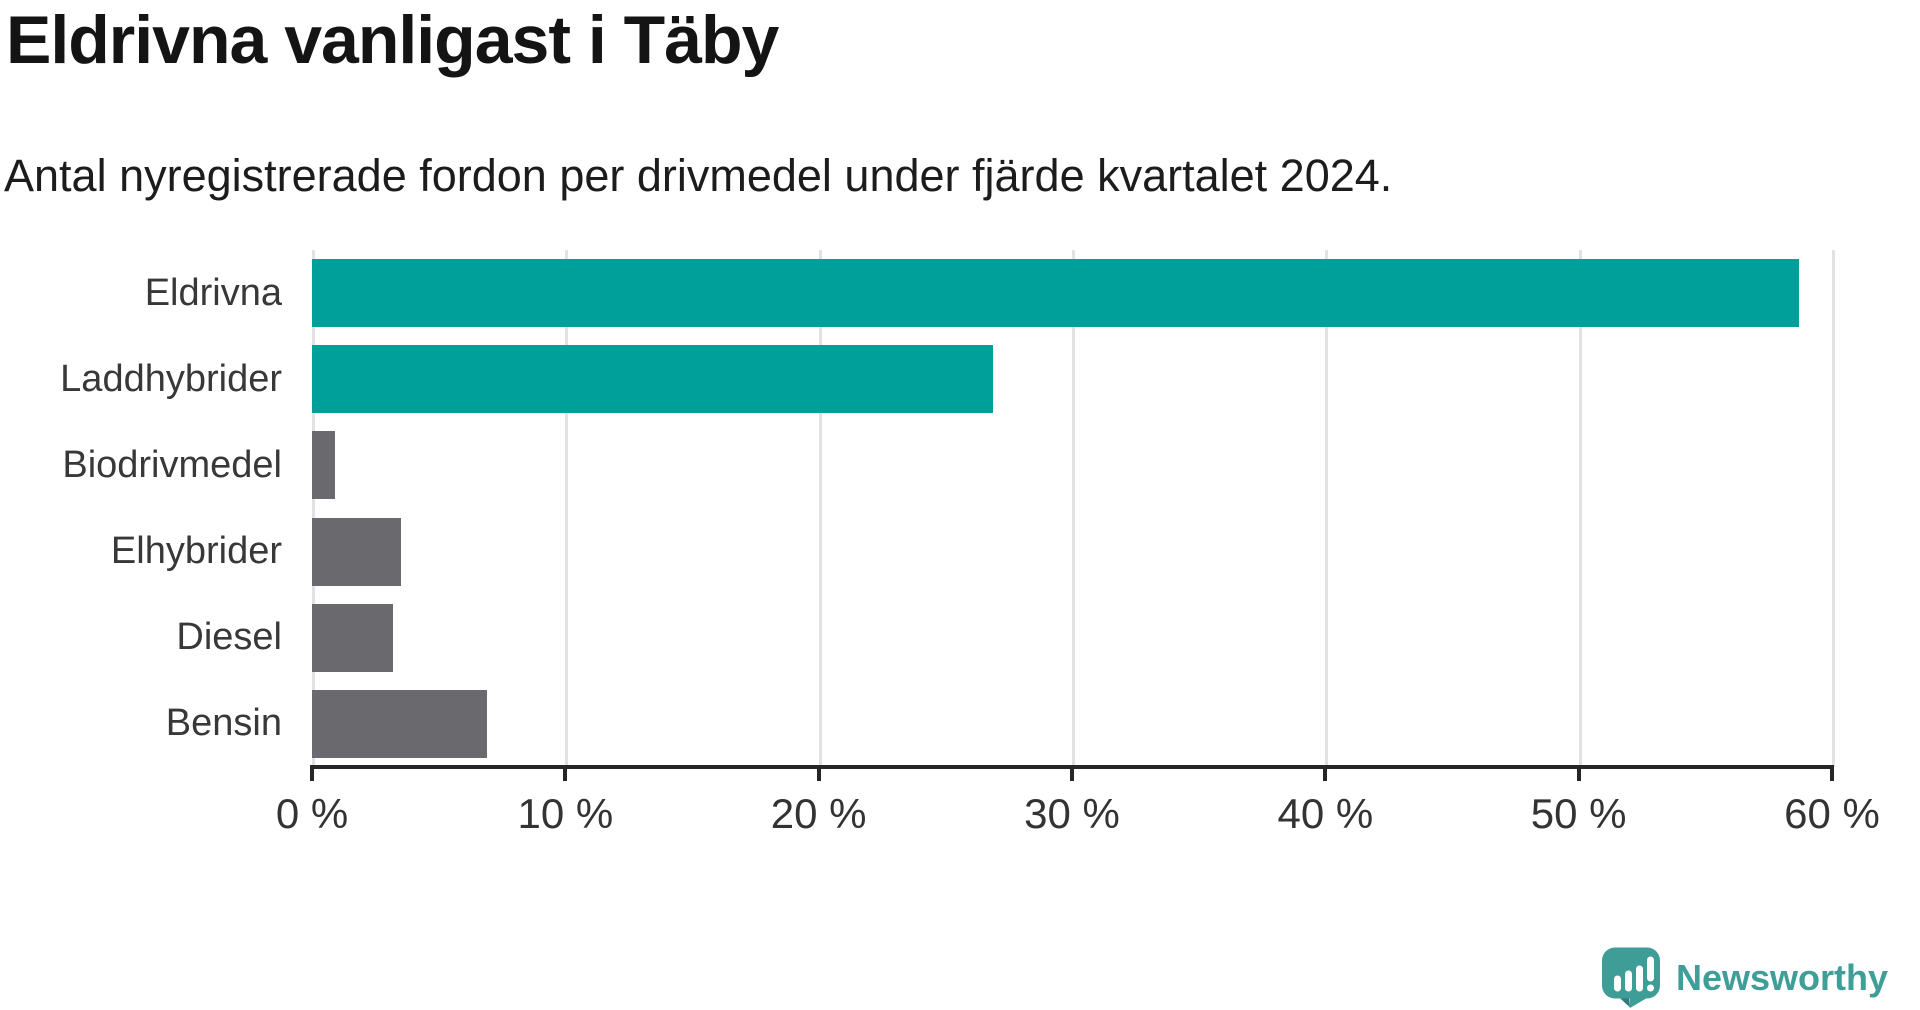  Describe the element at coordinates (1072, 813) in the screenshot. I see `x-axis-tick-label: 30 %` at that location.